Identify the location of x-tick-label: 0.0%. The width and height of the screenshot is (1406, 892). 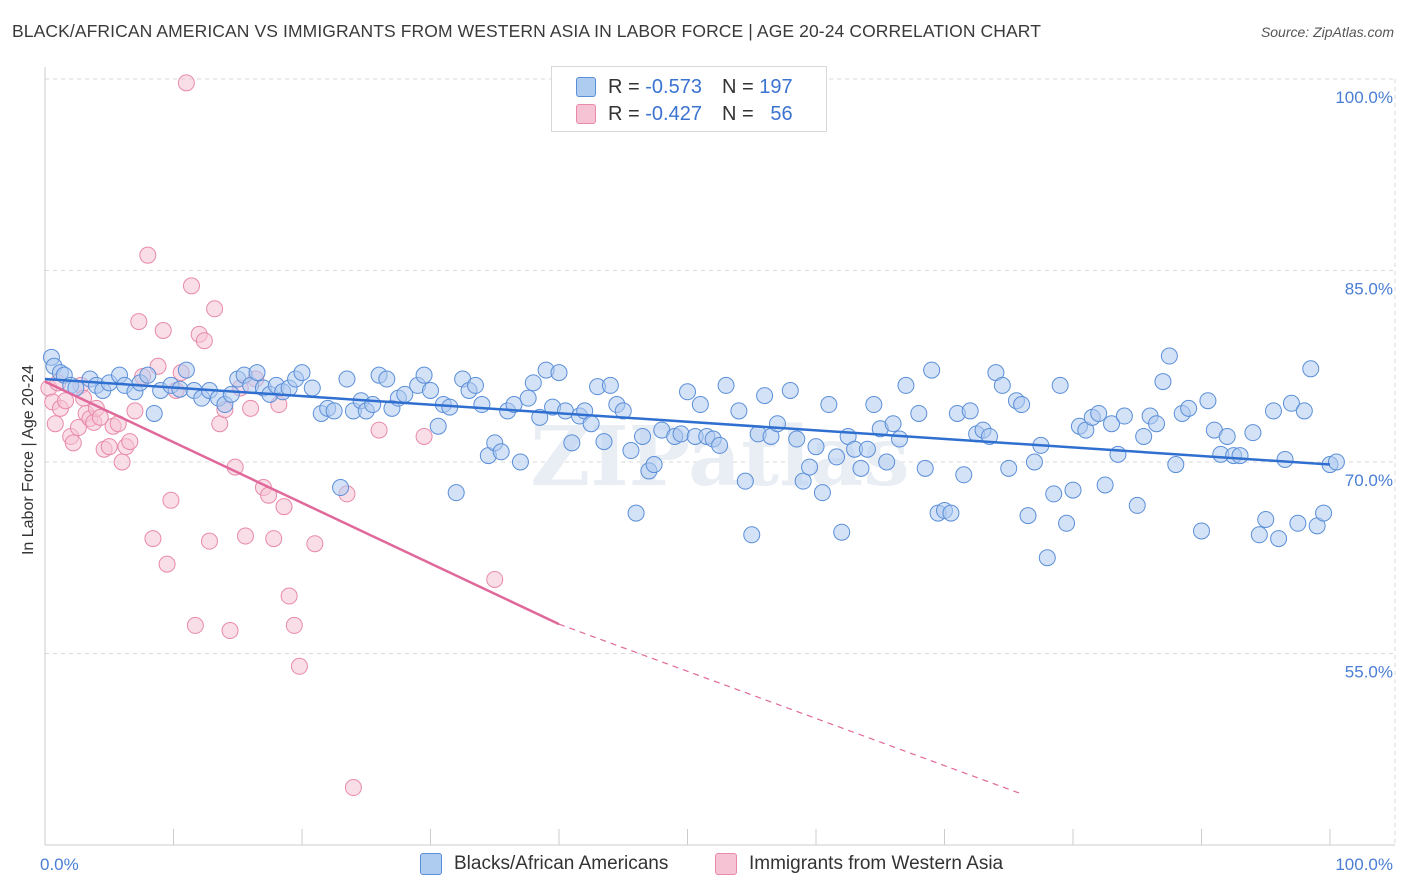
(59, 864).